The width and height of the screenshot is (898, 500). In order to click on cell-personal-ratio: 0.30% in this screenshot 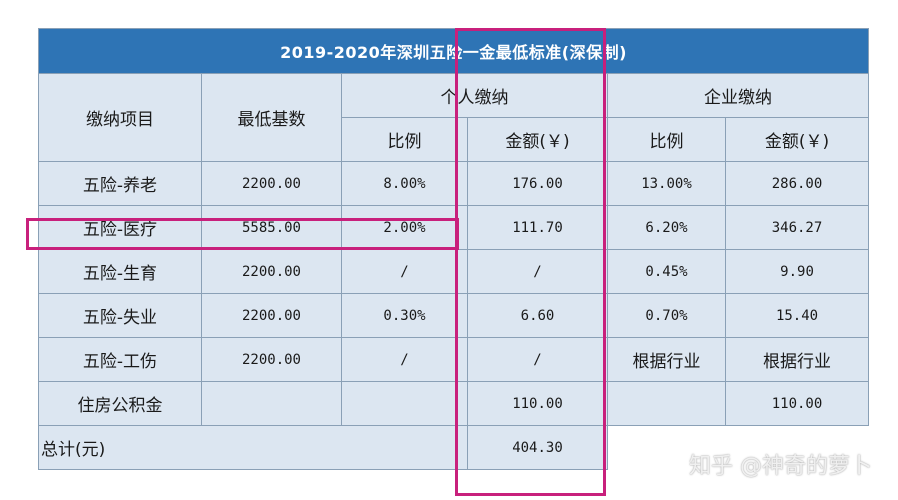, I will do `click(404, 315)`.